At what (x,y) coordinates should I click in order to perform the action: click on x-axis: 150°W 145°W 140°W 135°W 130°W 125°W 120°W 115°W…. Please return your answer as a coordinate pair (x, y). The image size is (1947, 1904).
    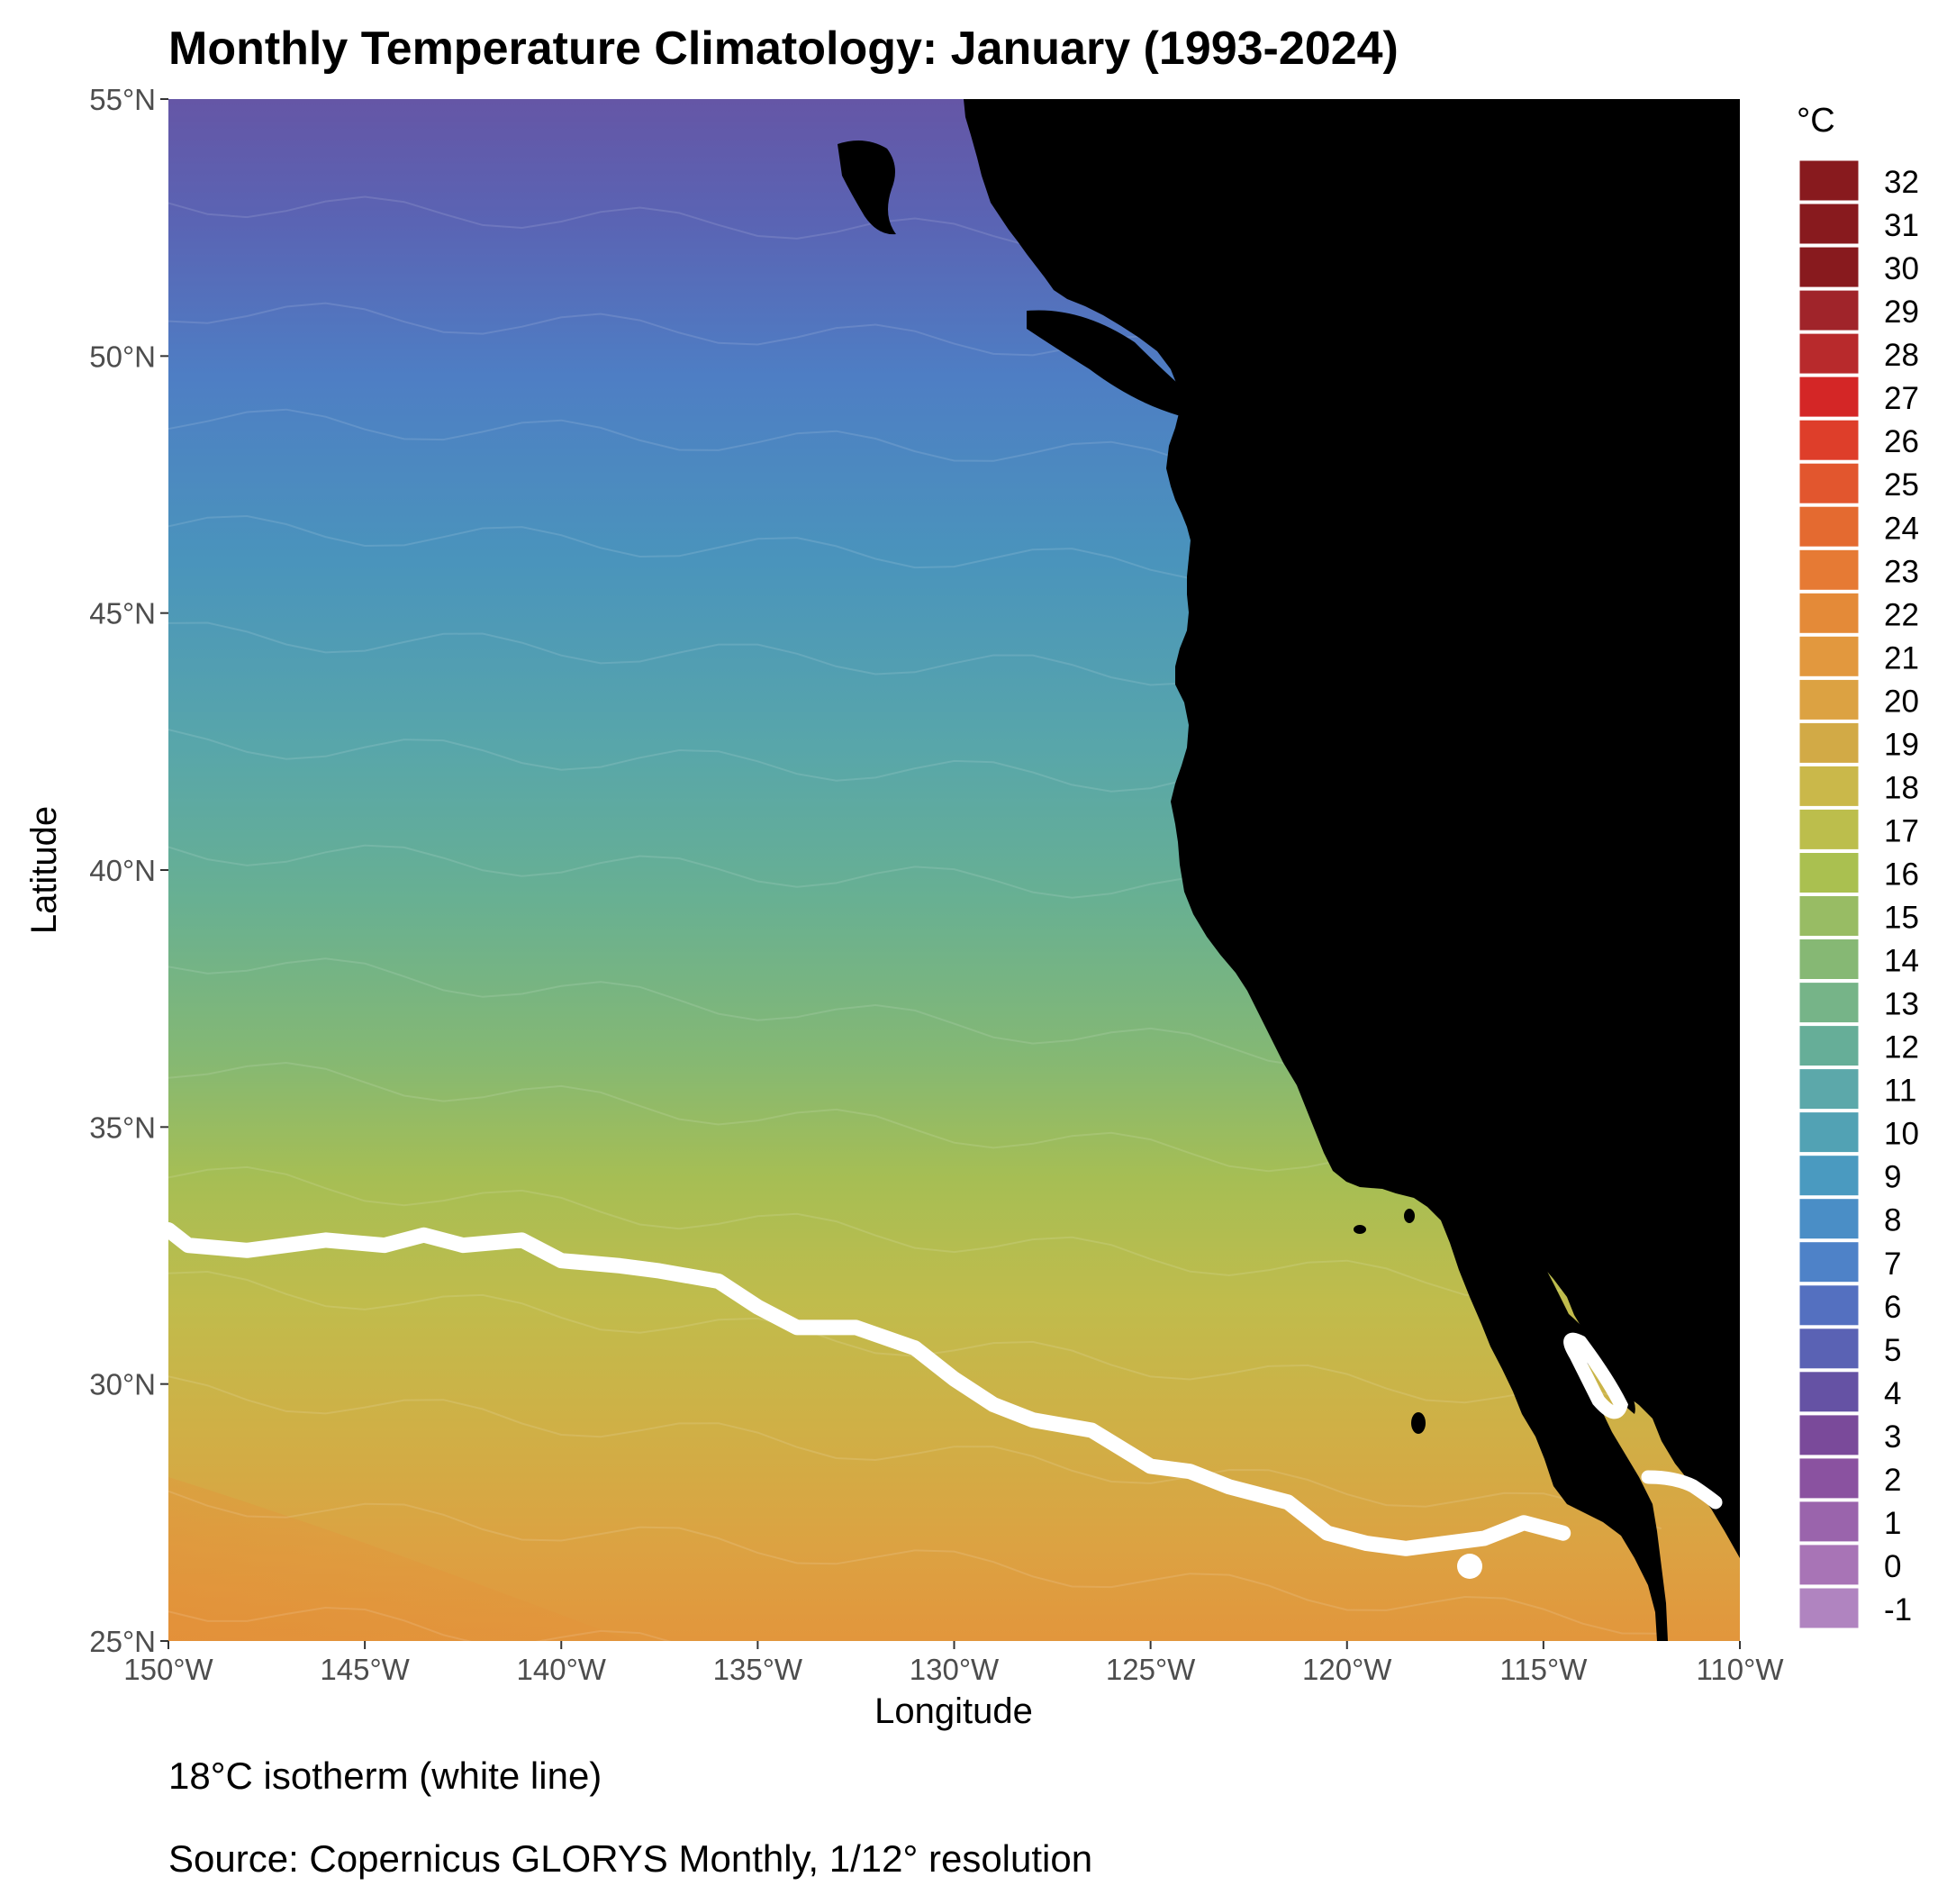
    Looking at the image, I should click on (954, 1664).